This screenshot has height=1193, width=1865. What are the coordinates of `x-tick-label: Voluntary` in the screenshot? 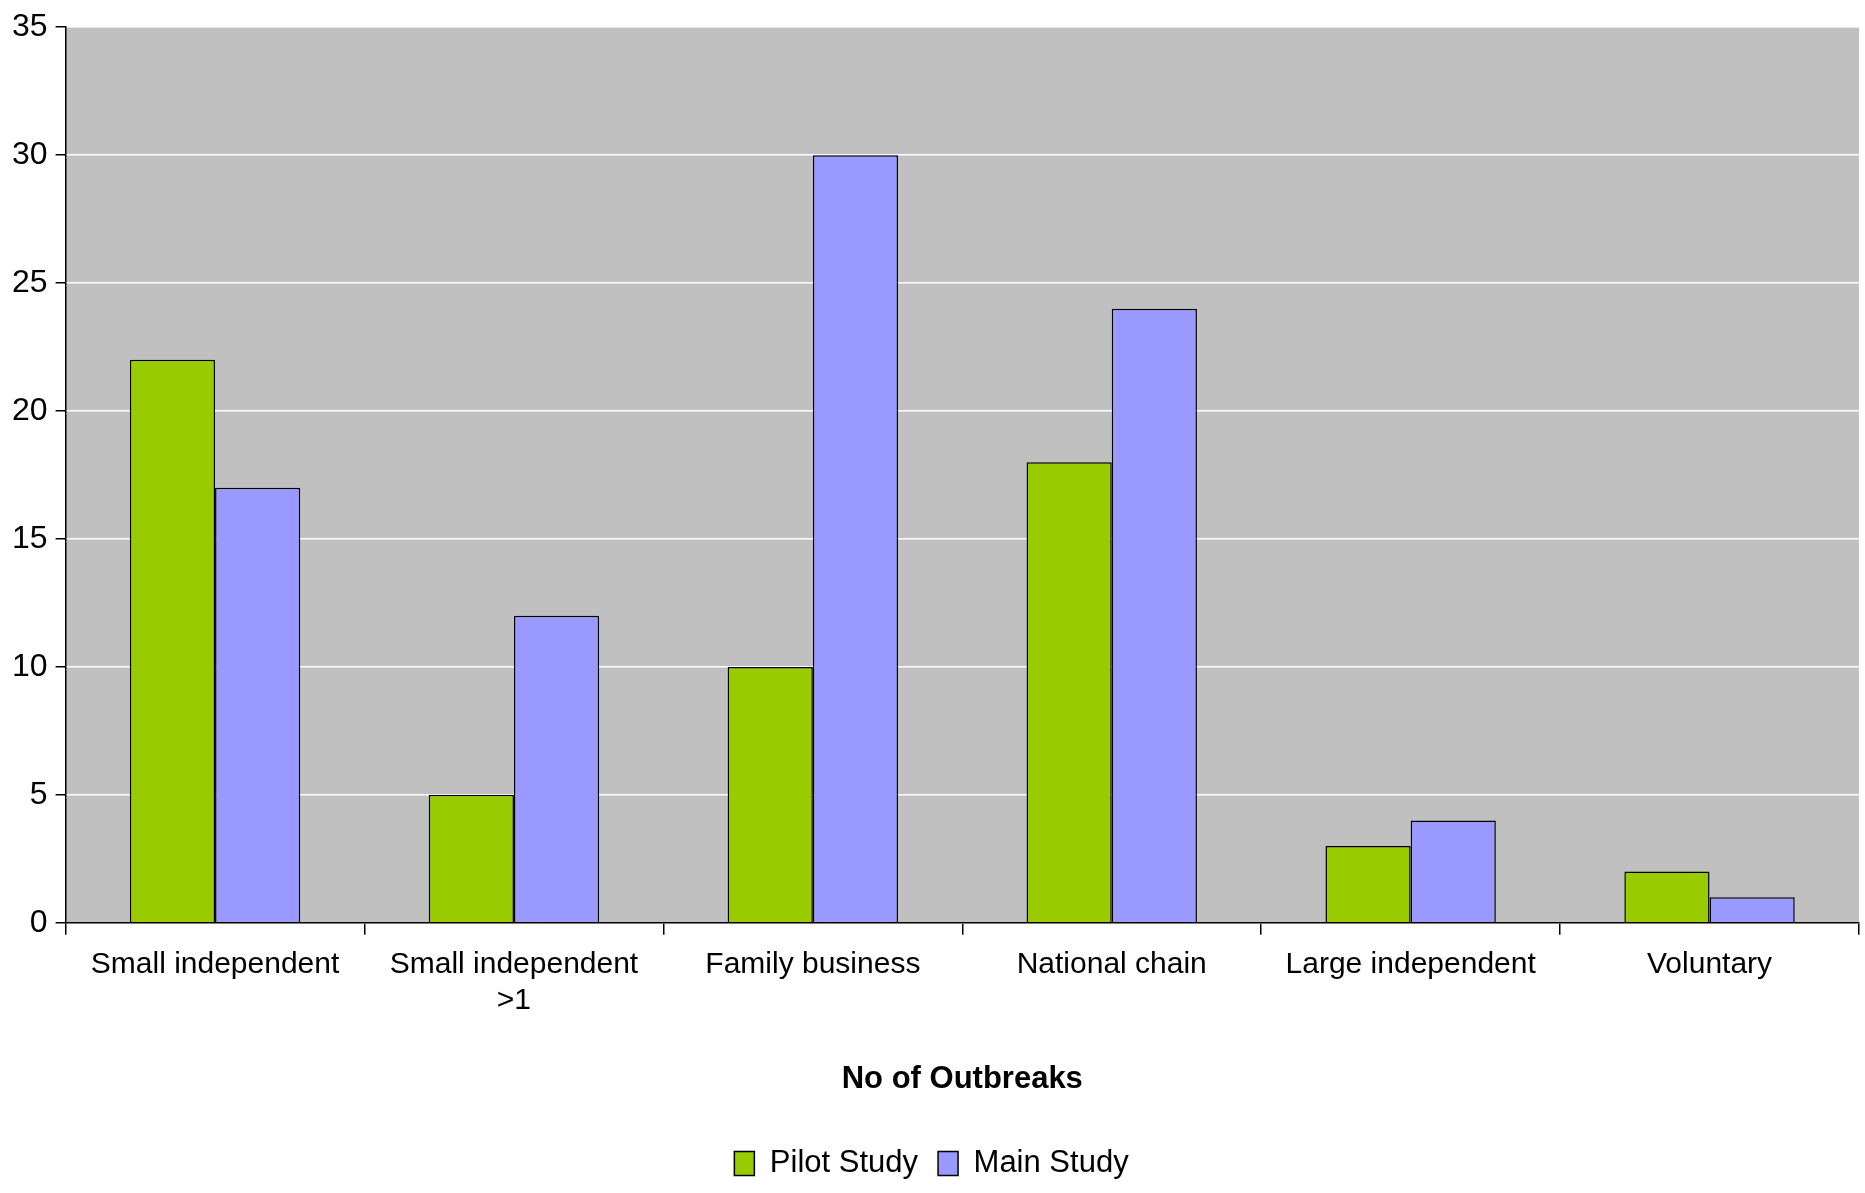 It's located at (1710, 963).